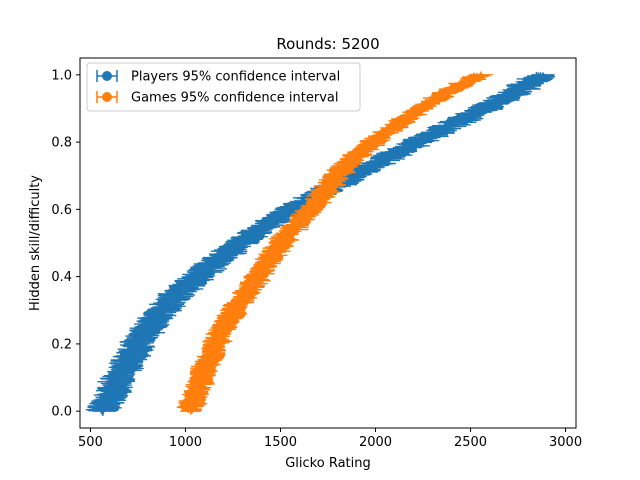 The image size is (640, 480). What do you see at coordinates (90, 442) in the screenshot?
I see `x-tick-label: 500` at bounding box center [90, 442].